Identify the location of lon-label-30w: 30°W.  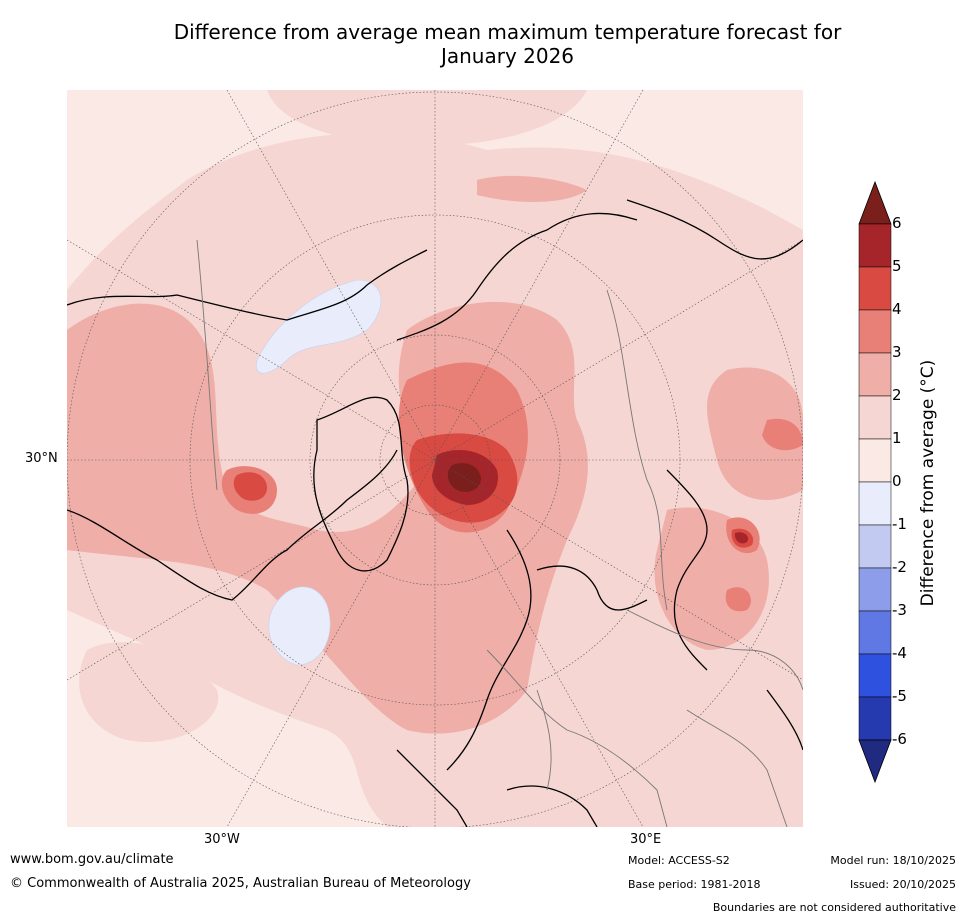
(222, 839).